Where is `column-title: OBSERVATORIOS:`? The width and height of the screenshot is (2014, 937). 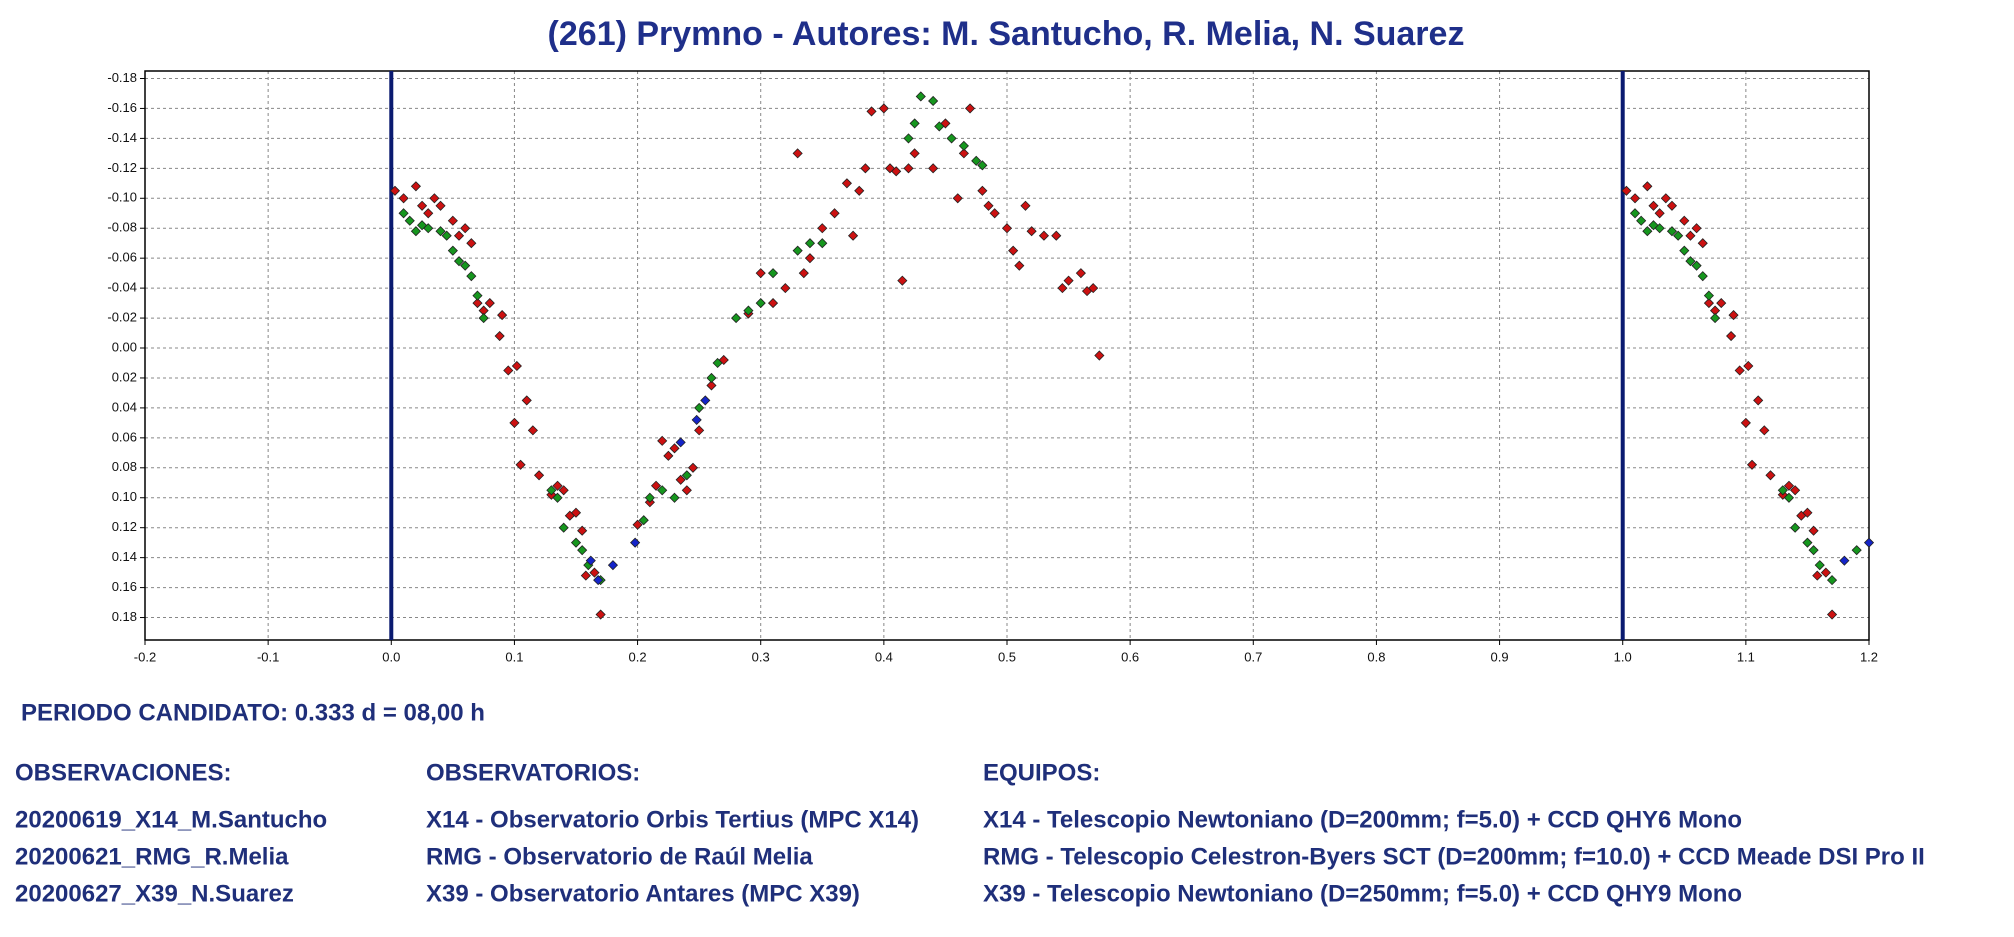 column-title: OBSERVATORIOS: is located at coordinates (533, 772).